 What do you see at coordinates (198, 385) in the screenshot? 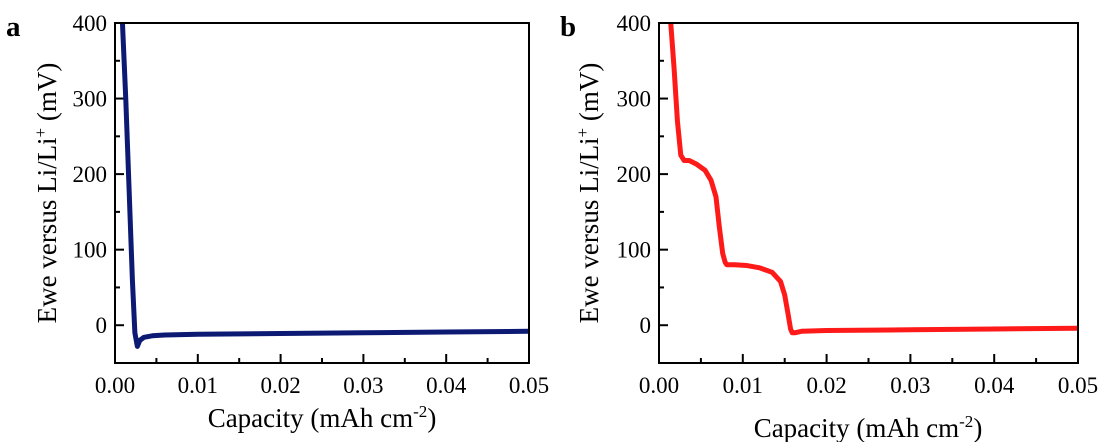
I see `panel-a-x-tick-label: 0.01` at bounding box center [198, 385].